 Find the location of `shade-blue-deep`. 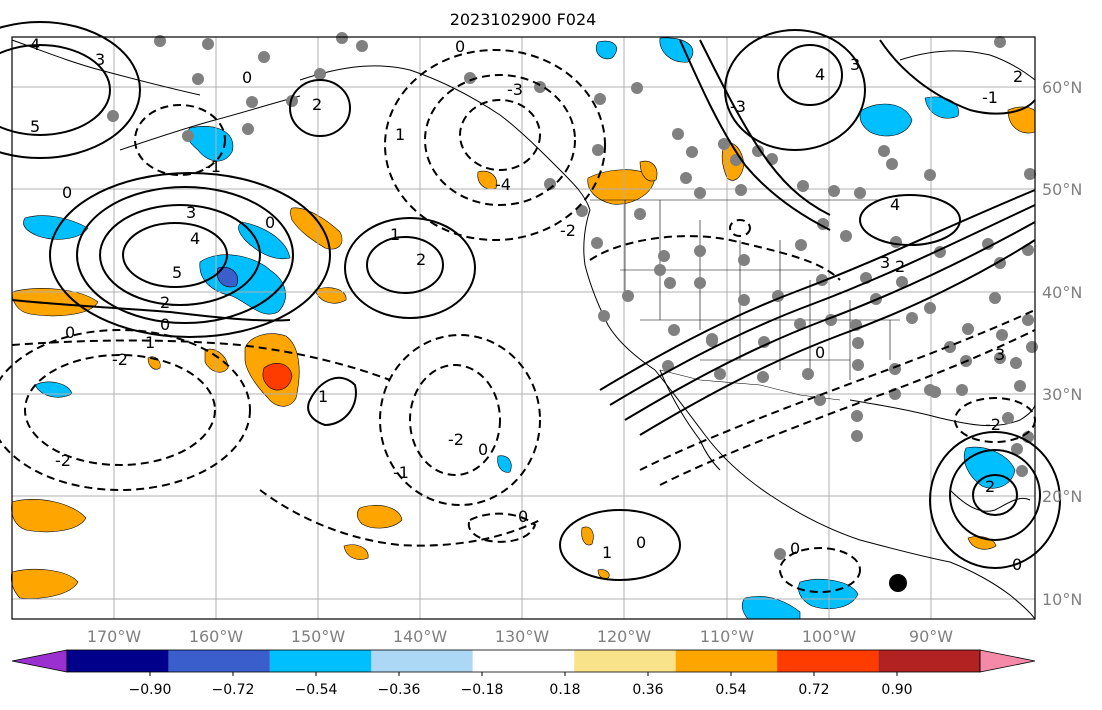

shade-blue-deep is located at coordinates (227, 277).